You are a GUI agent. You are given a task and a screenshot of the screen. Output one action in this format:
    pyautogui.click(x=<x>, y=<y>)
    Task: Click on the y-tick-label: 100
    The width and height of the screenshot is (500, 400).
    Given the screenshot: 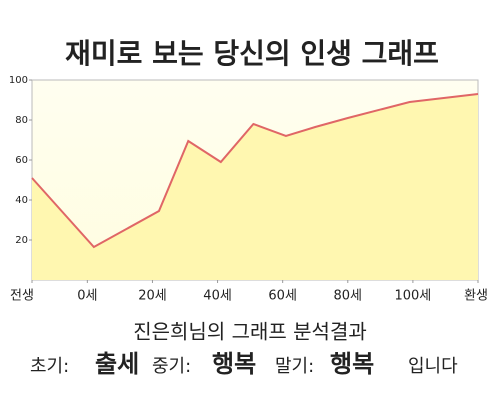 What is the action you would take?
    pyautogui.click(x=18, y=80)
    